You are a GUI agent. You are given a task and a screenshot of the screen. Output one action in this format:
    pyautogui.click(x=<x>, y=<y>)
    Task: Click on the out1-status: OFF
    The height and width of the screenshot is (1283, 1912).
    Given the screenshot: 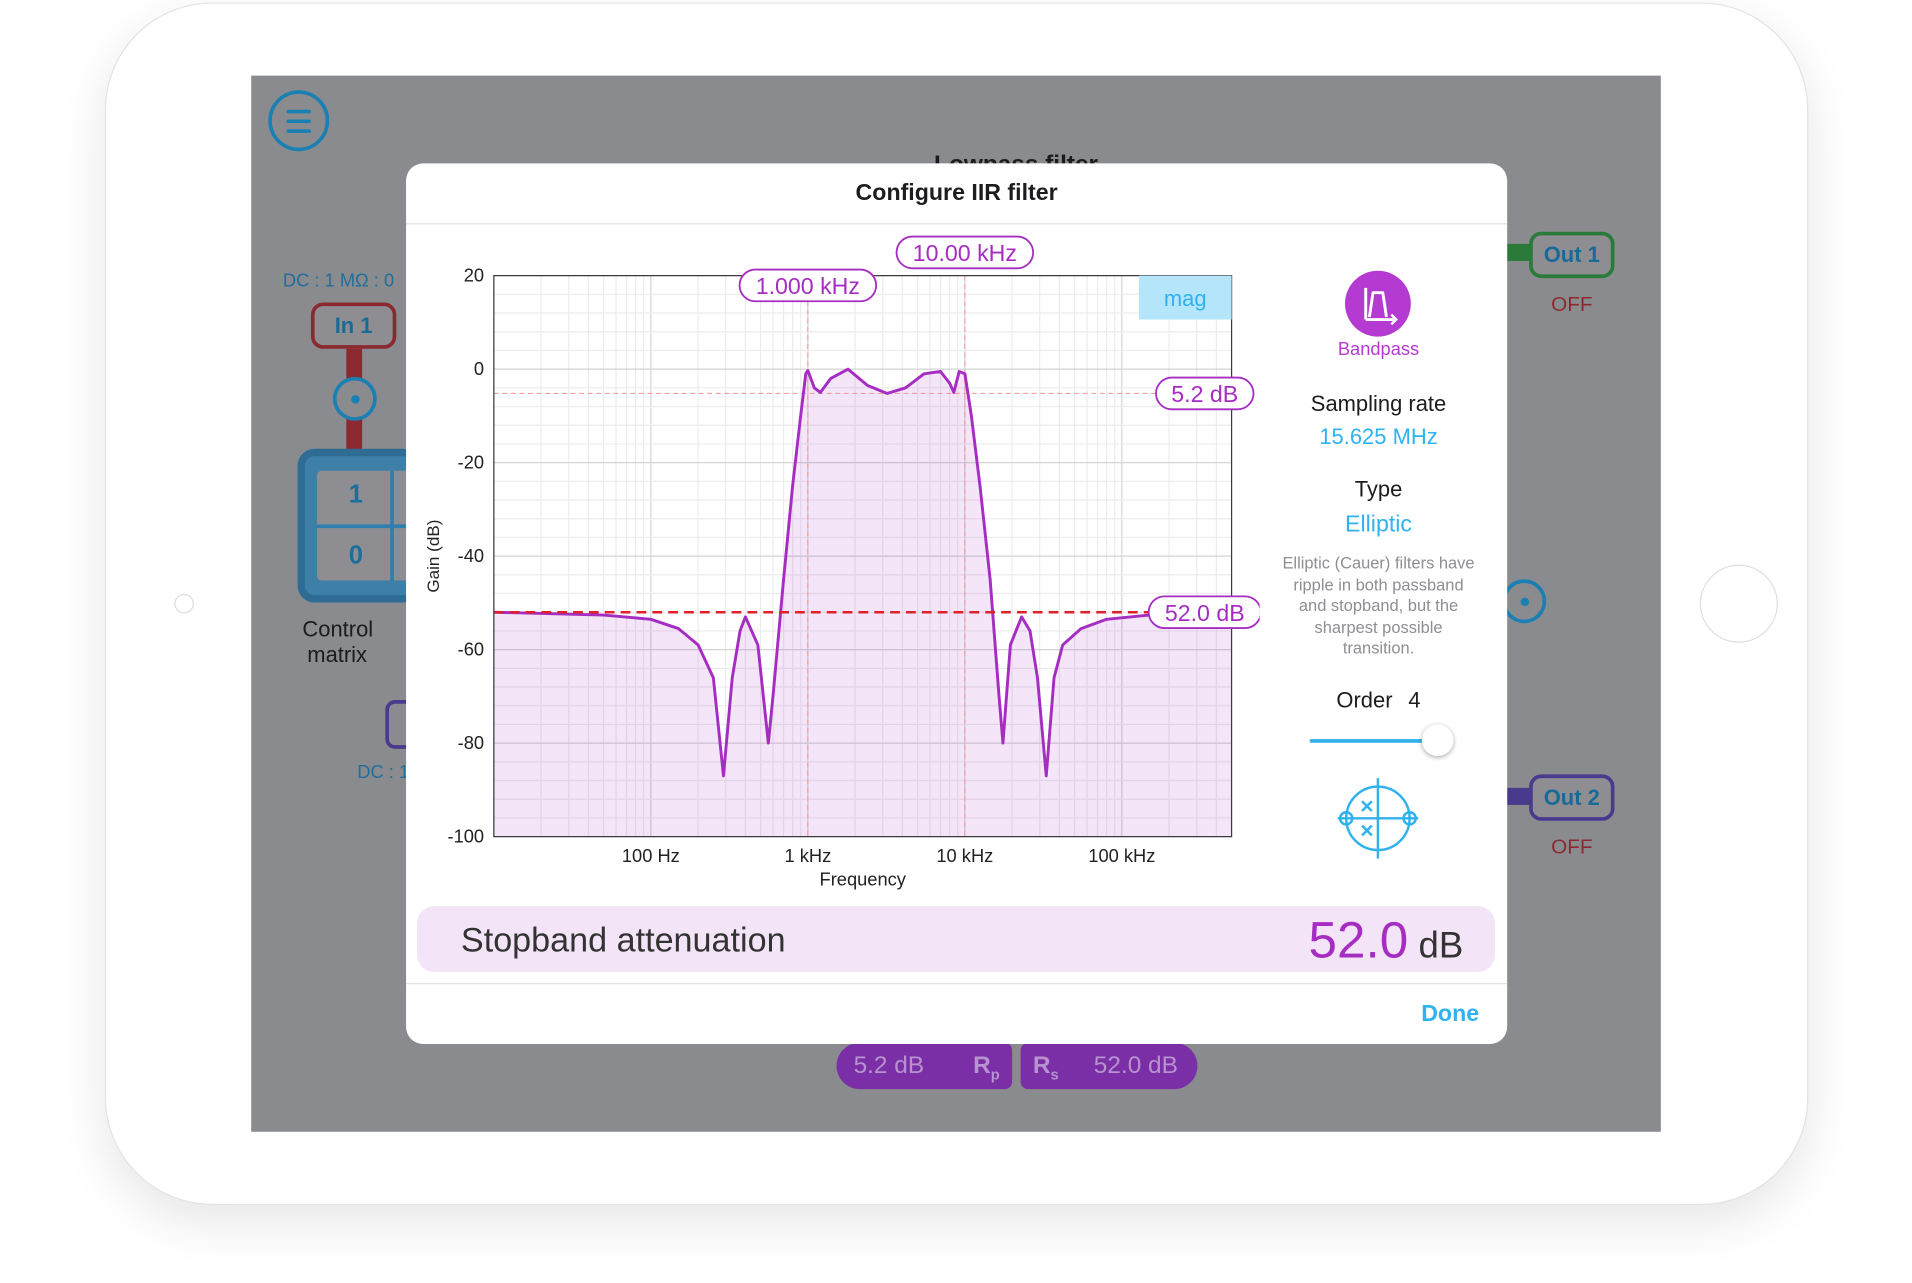 What is the action you would take?
    pyautogui.click(x=1572, y=304)
    